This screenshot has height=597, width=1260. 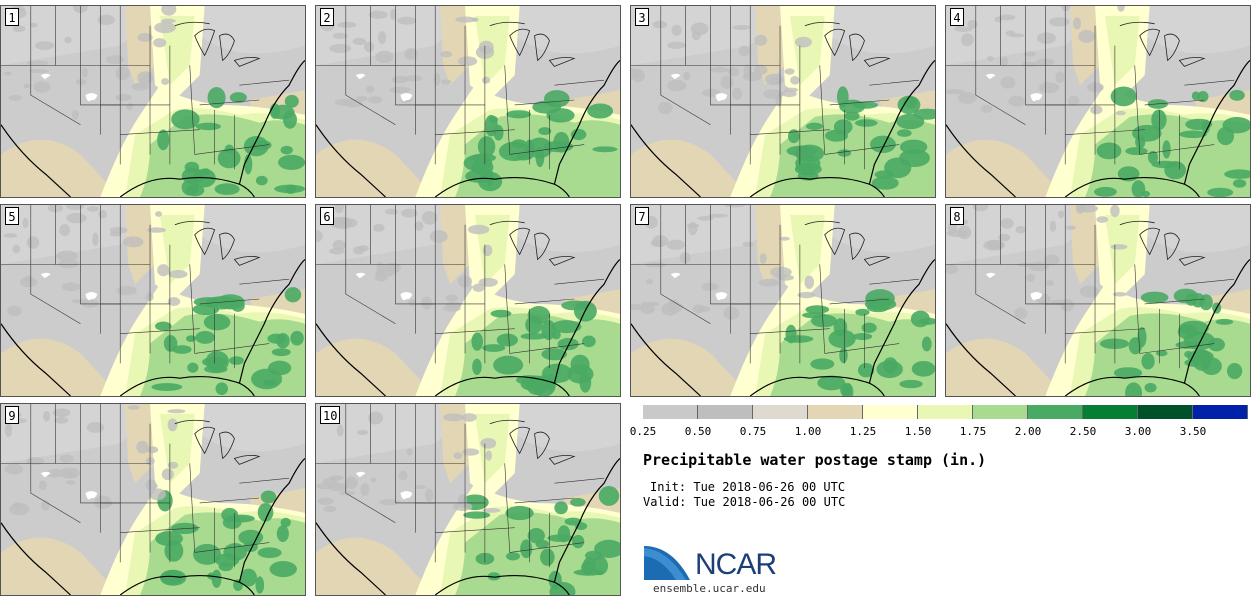 What do you see at coordinates (1193, 431) in the screenshot?
I see `colorbar-tick-label: 3.50` at bounding box center [1193, 431].